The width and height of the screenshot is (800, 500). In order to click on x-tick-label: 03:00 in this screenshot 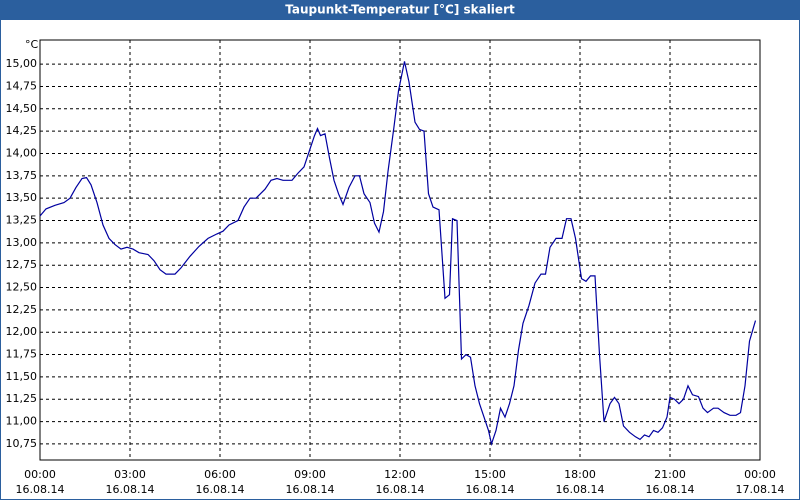, I will do `click(130, 474)`.